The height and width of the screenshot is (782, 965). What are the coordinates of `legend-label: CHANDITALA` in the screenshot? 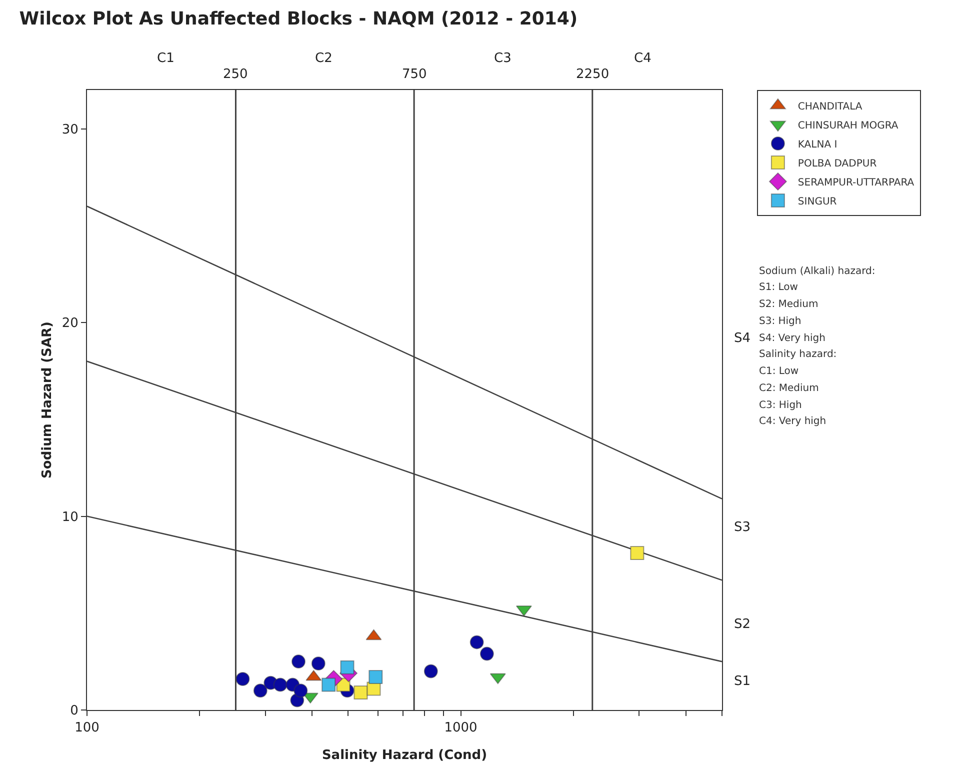 It's located at (830, 106).